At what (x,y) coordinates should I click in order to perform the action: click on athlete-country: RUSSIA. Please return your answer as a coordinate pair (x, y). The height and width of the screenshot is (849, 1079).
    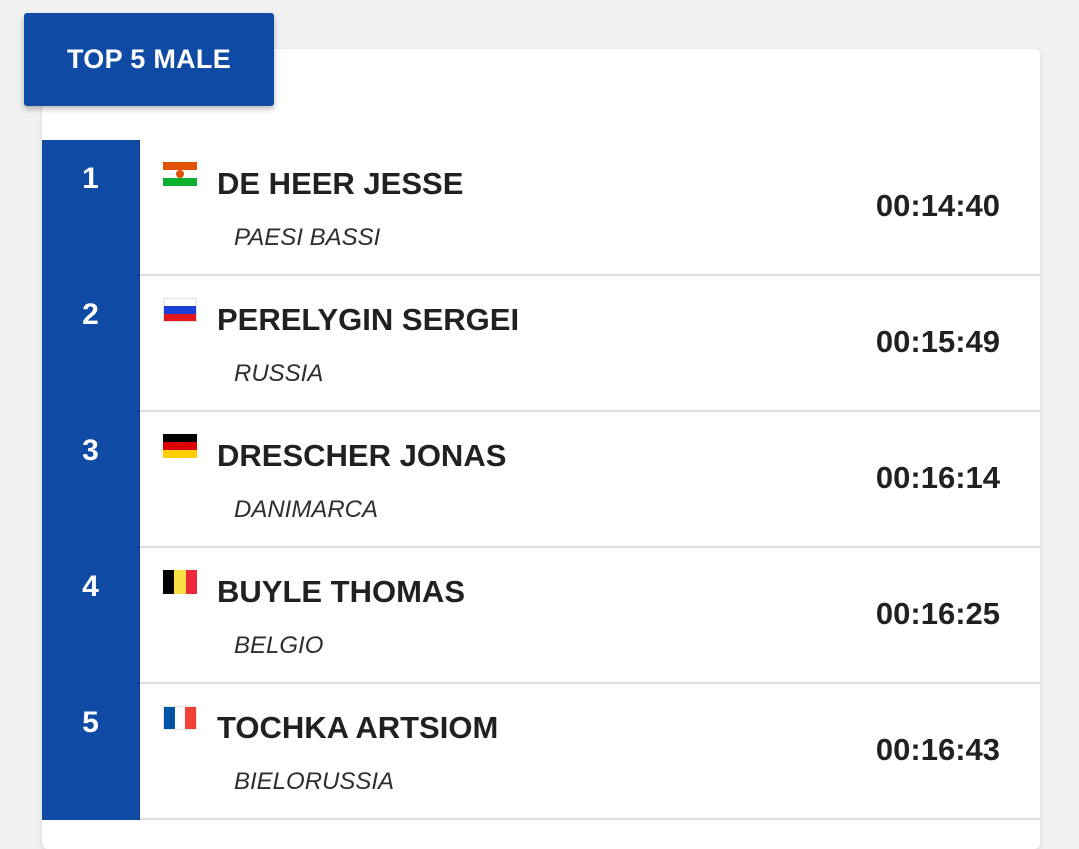
    Looking at the image, I should click on (279, 373).